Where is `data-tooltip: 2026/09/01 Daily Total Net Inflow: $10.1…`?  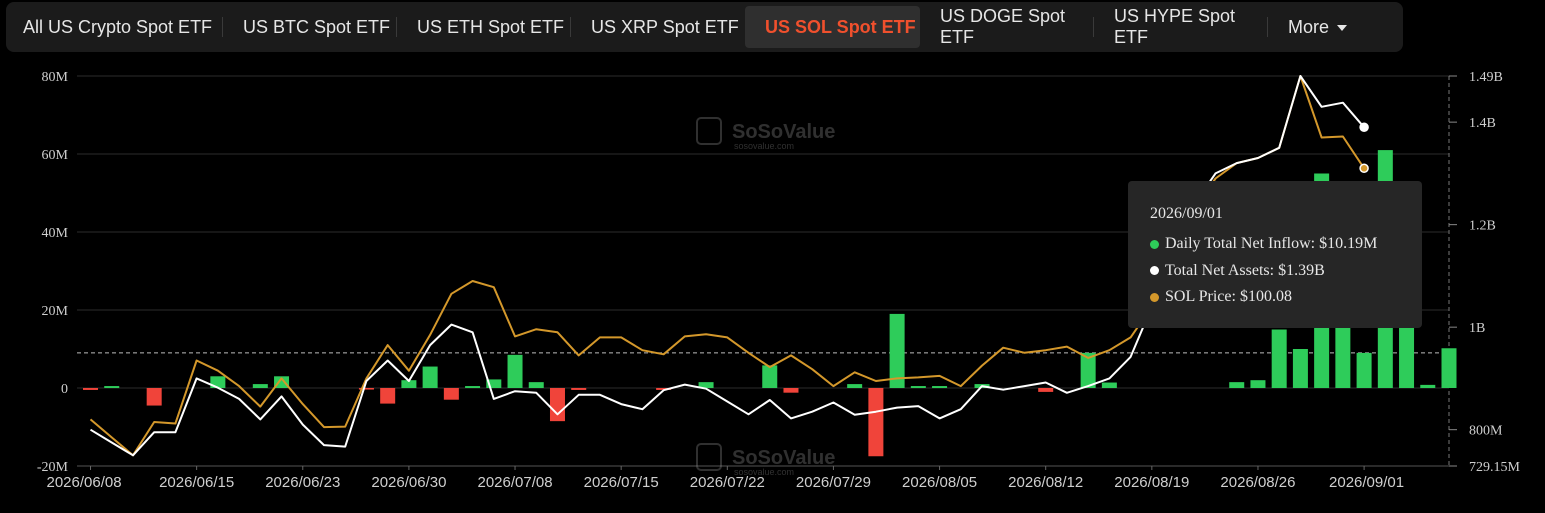
data-tooltip: 2026/09/01 Daily Total Net Inflow: $10.1… is located at coordinates (1275, 254).